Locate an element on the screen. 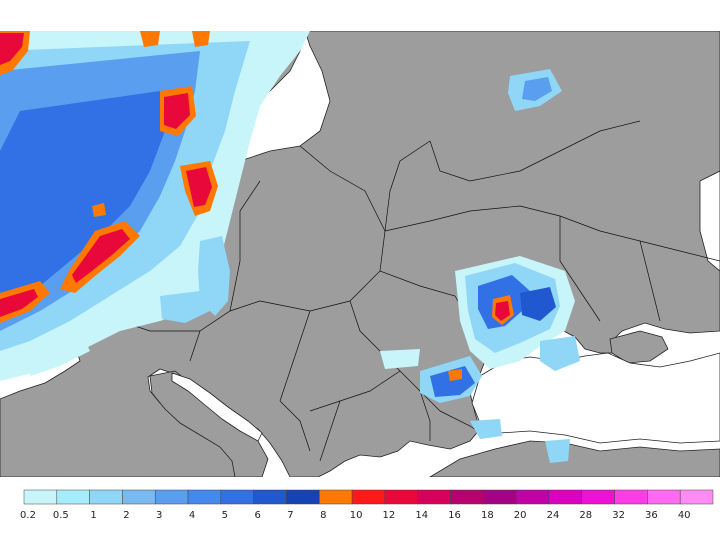 The image size is (720, 540). legend-labels: 0.2 0.5 1 2 3 4 5 6 7 8 10 12 14 16 18 20 24 28 32 36 40 is located at coordinates (355, 515).